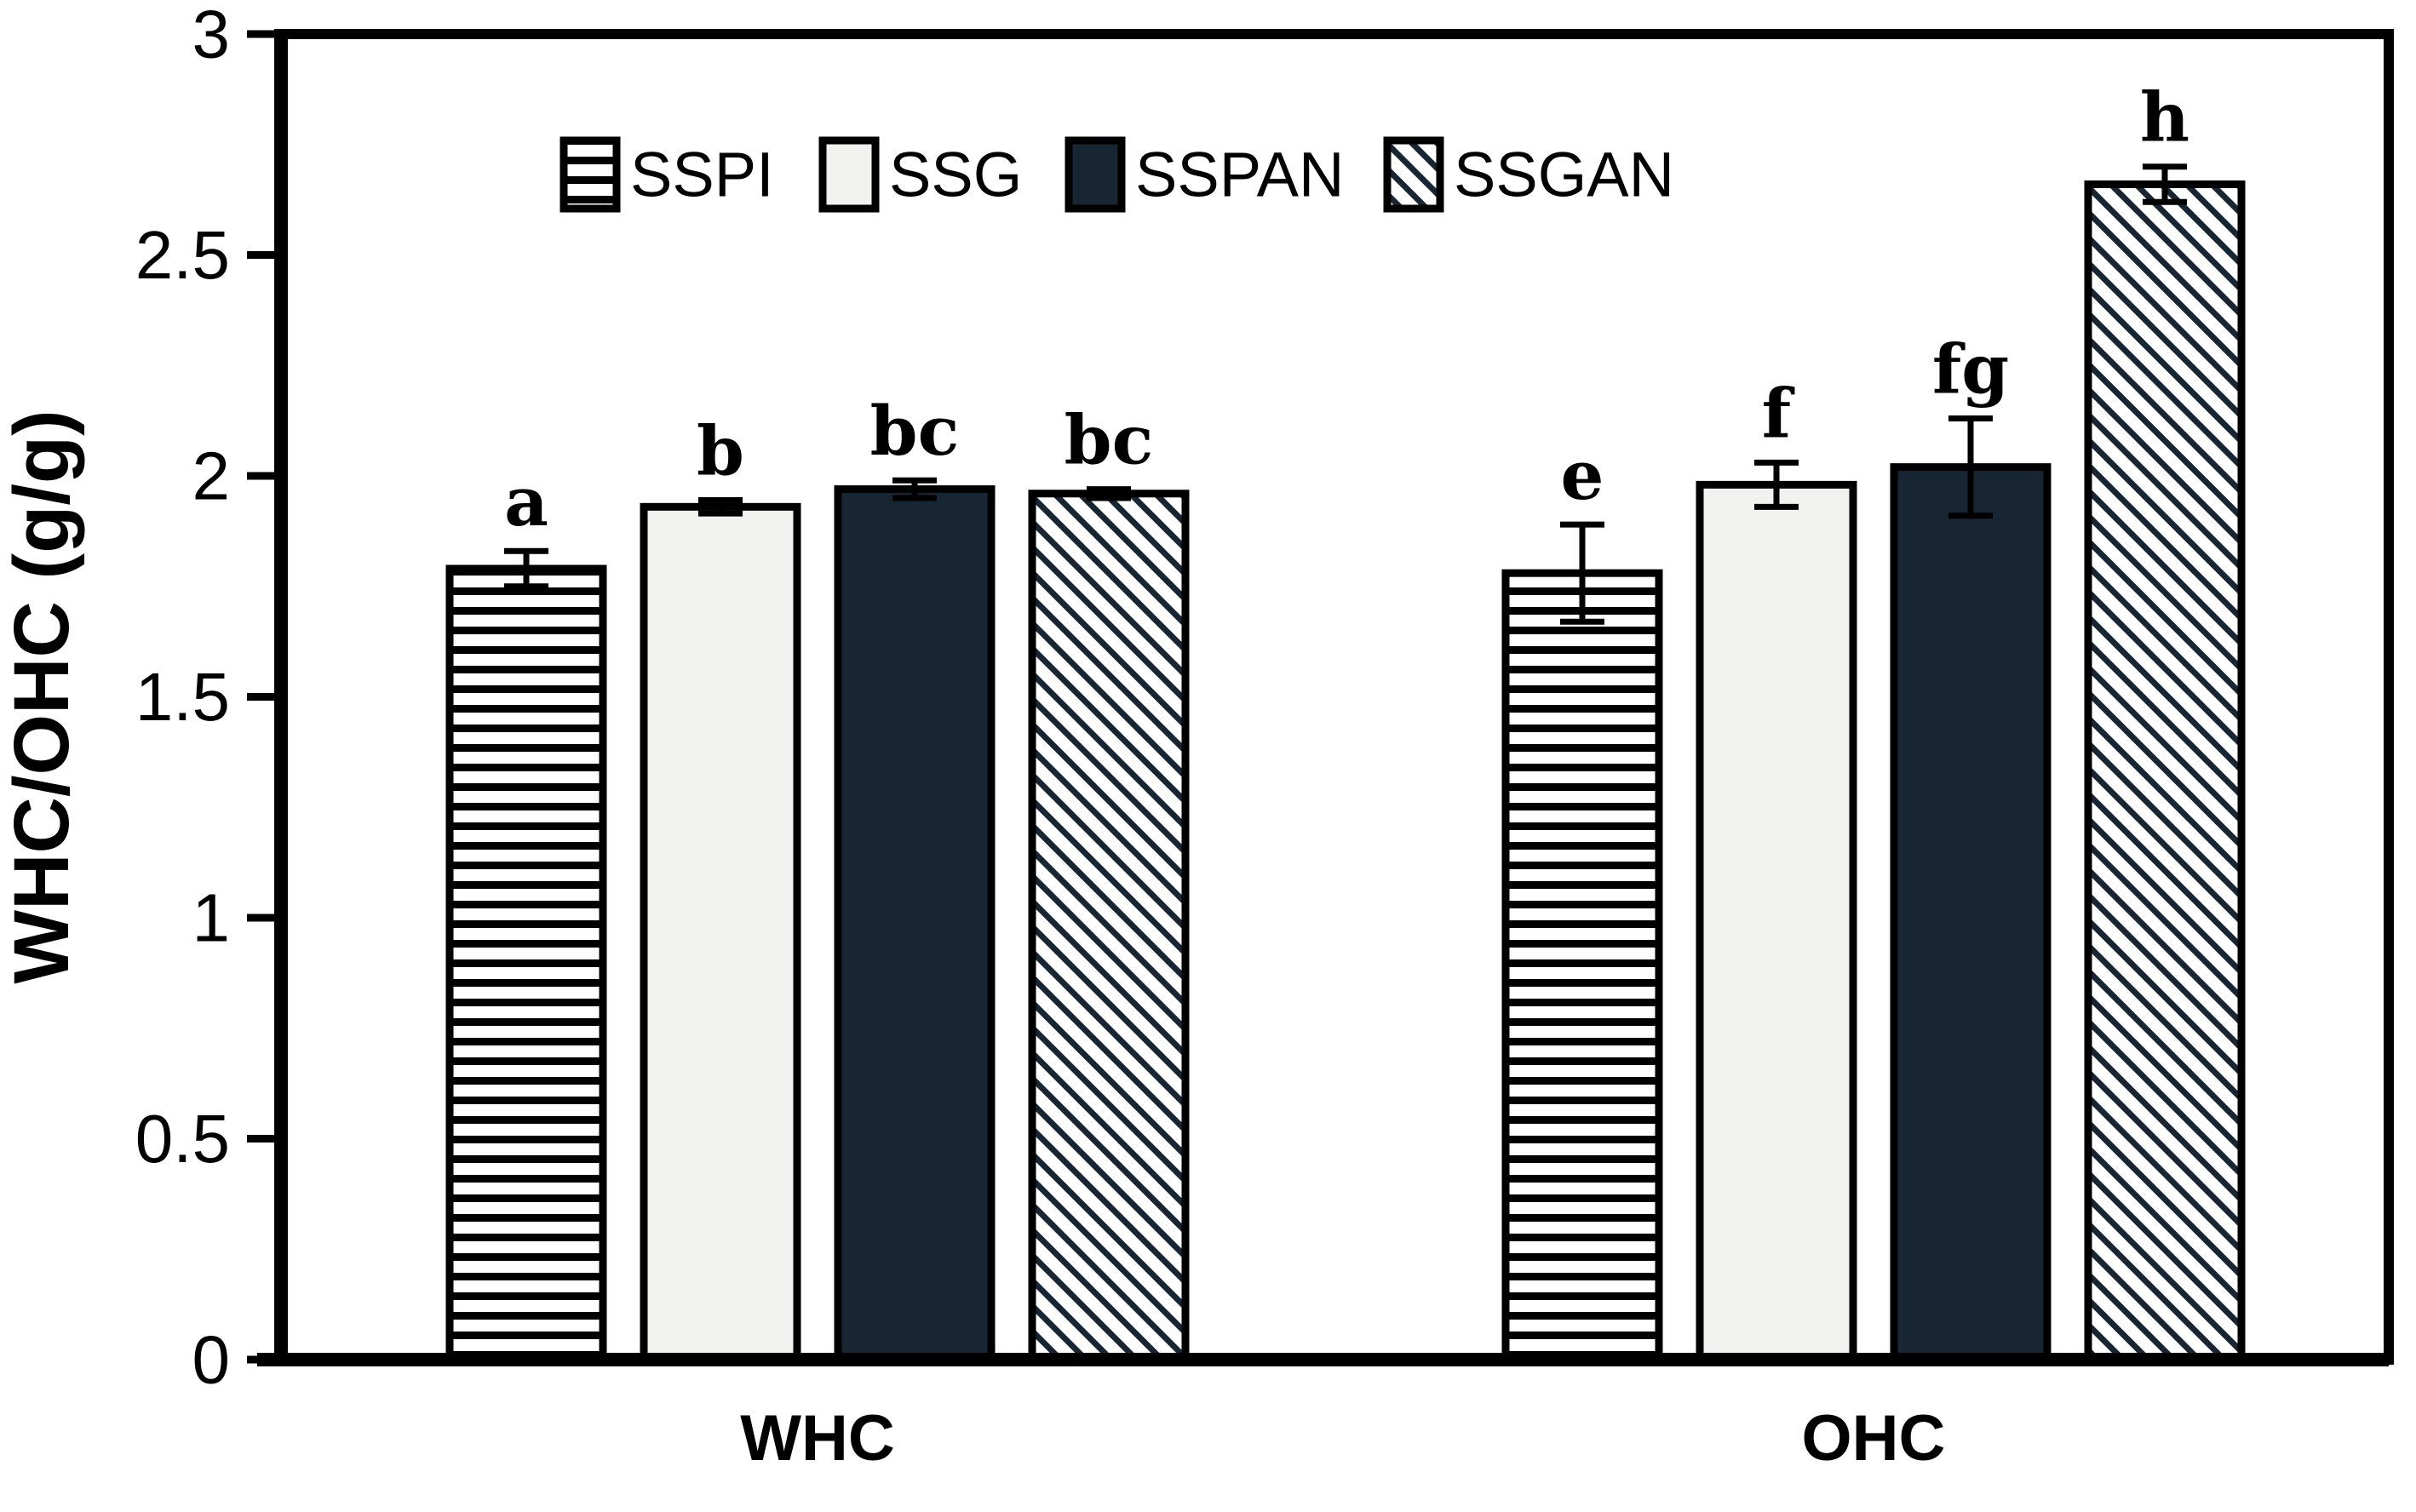 This screenshot has height=1512, width=2416. What do you see at coordinates (2165, 184) in the screenshot?
I see `error-bar-OHC-SSGAN` at bounding box center [2165, 184].